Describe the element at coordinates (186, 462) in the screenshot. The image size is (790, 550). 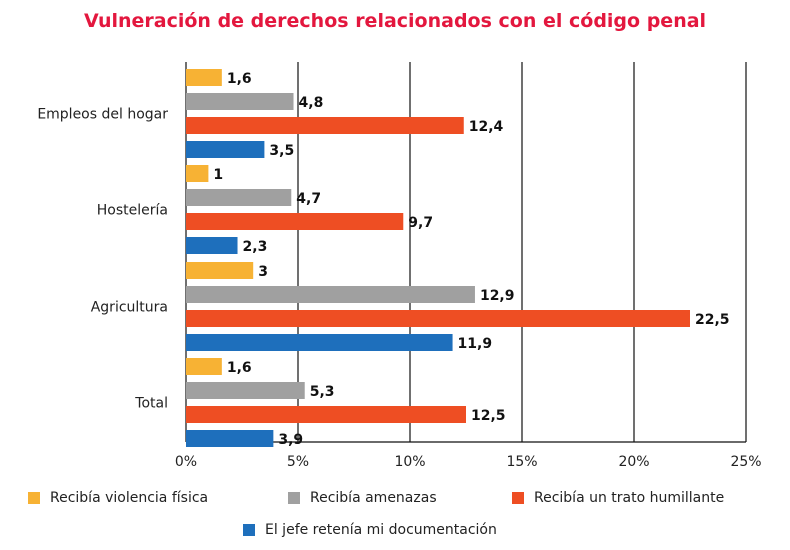
I see `x-tick-label: 0%` at that location.